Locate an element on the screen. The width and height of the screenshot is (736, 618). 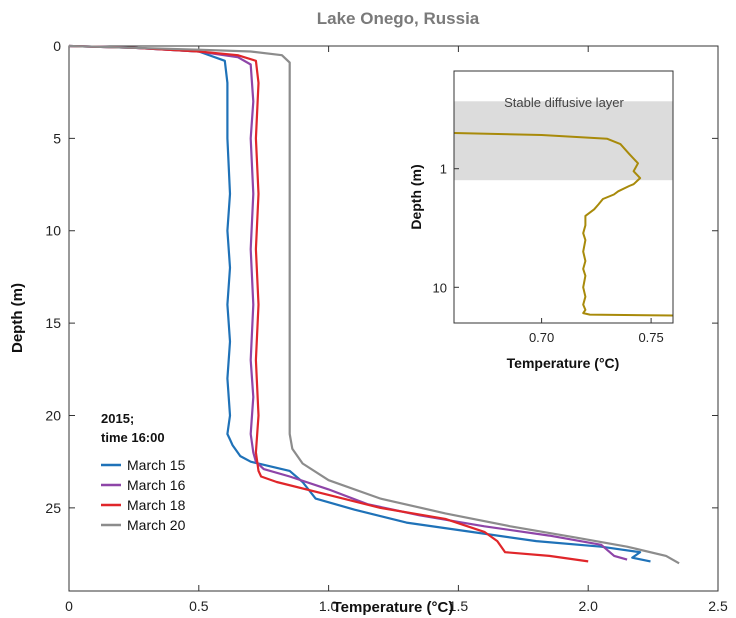
legend-title-line-2: time 16:00 is located at coordinates (133, 437).